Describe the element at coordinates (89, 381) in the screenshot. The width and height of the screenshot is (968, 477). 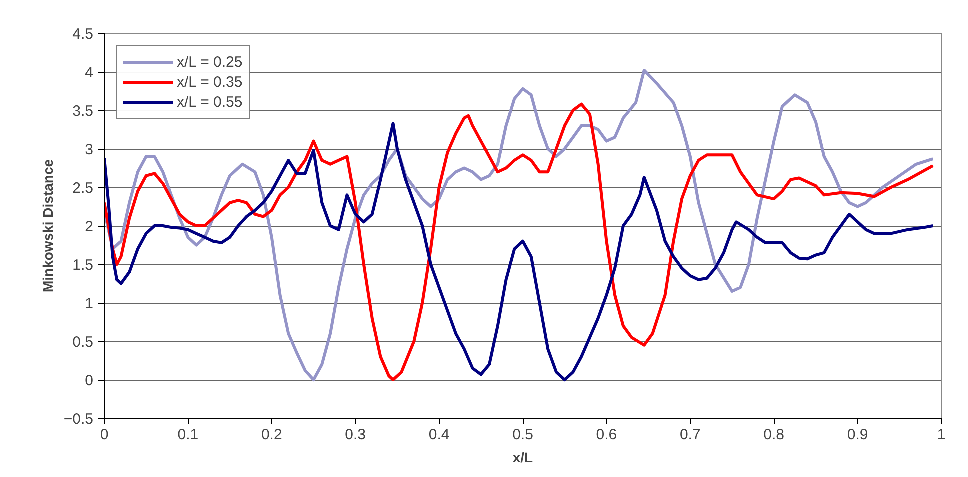
I see `y-tick-label: 0` at that location.